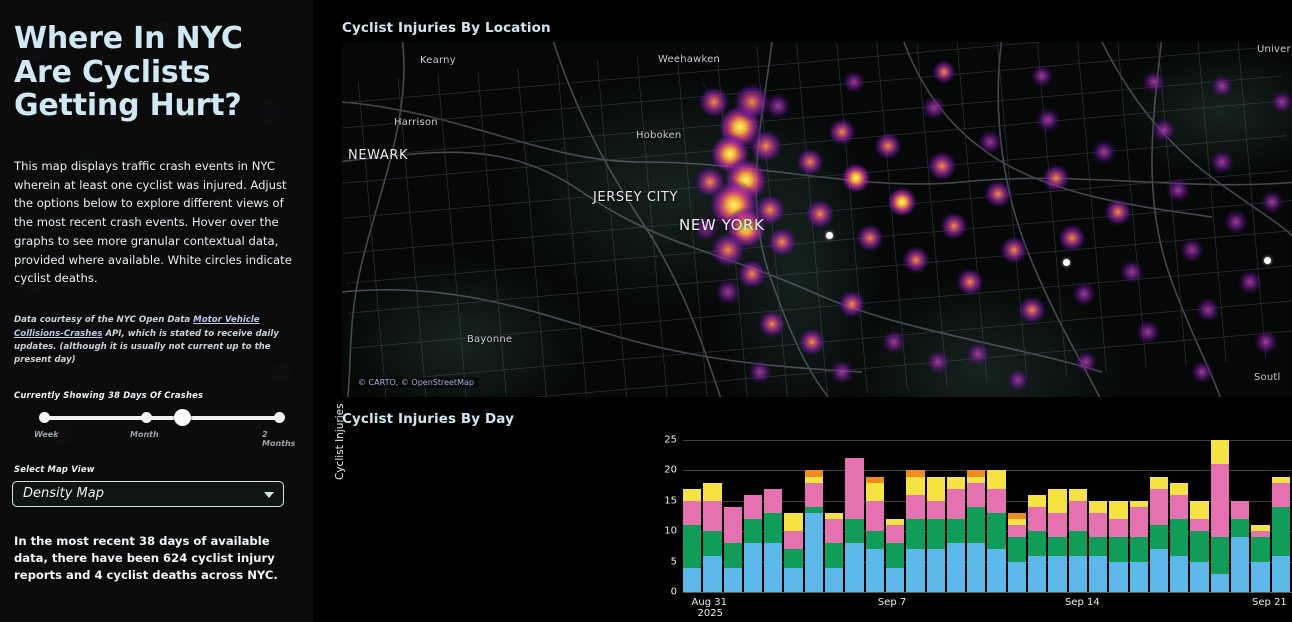  Describe the element at coordinates (161, 417) in the screenshot. I see `slider-track` at that location.